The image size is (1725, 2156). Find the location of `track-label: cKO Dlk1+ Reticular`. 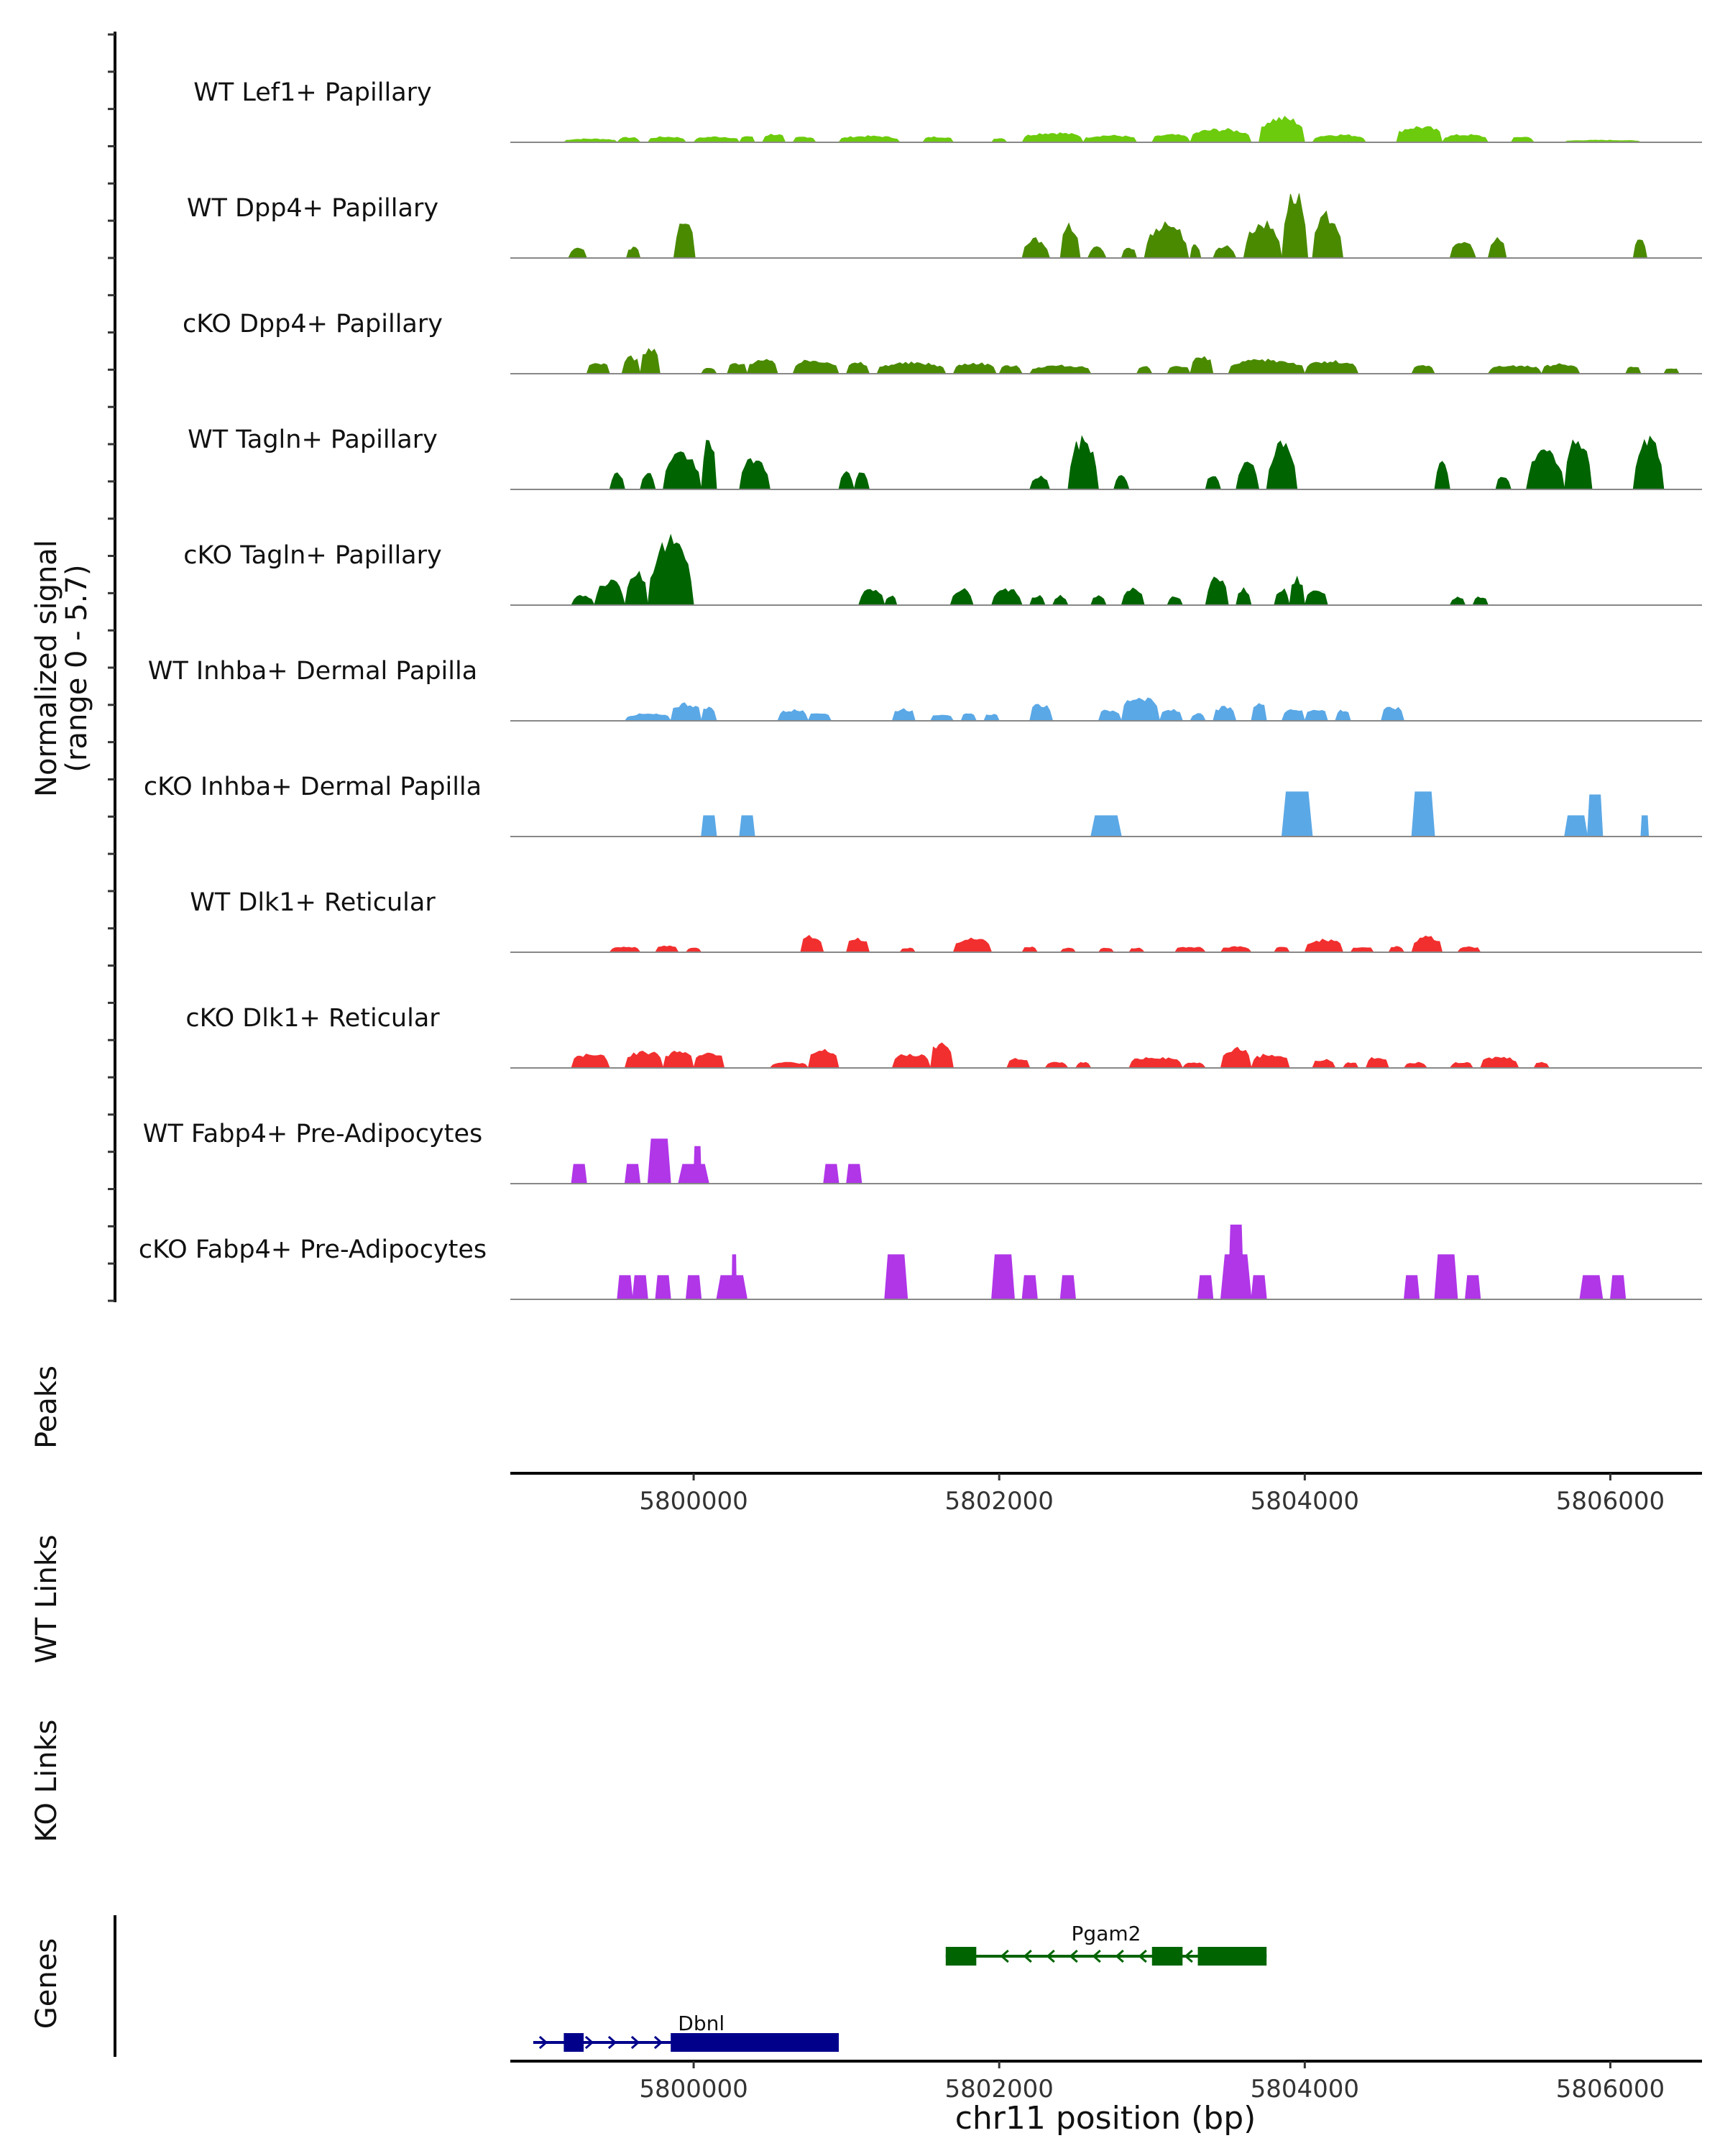

track-label: cKO Dlk1+ Reticular is located at coordinates (312, 1018).